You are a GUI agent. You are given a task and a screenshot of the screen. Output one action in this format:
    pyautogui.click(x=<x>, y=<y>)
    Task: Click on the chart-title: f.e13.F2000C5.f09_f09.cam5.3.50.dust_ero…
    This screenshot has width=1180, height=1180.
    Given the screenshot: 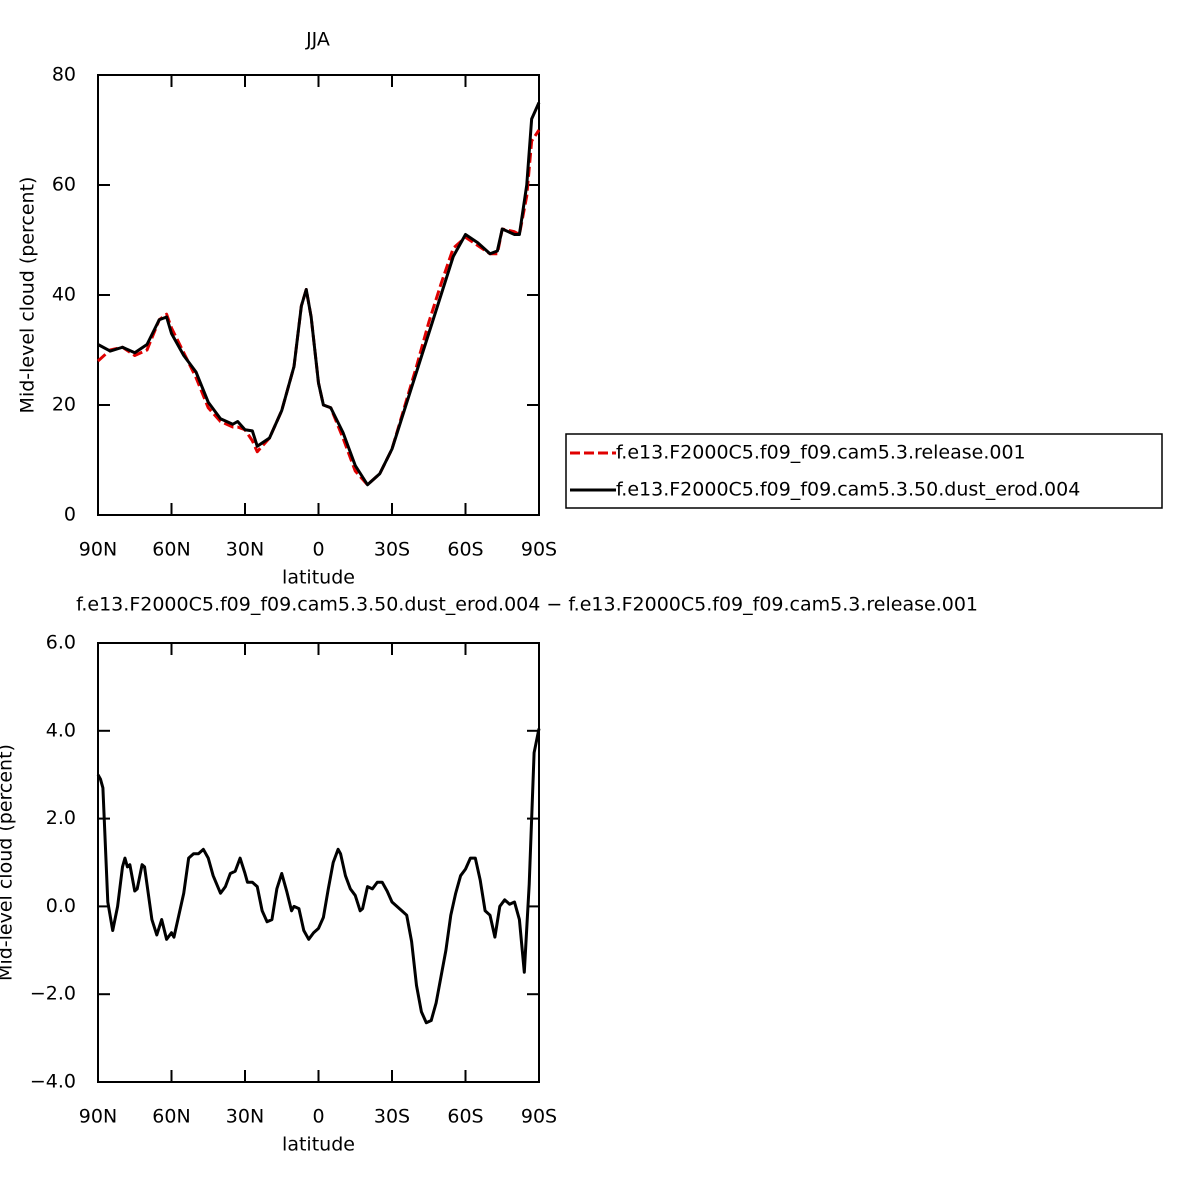 What is the action you would take?
    pyautogui.click(x=527, y=605)
    